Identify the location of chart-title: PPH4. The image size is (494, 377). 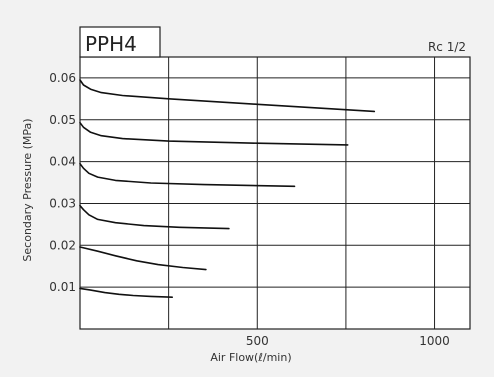
(111, 44).